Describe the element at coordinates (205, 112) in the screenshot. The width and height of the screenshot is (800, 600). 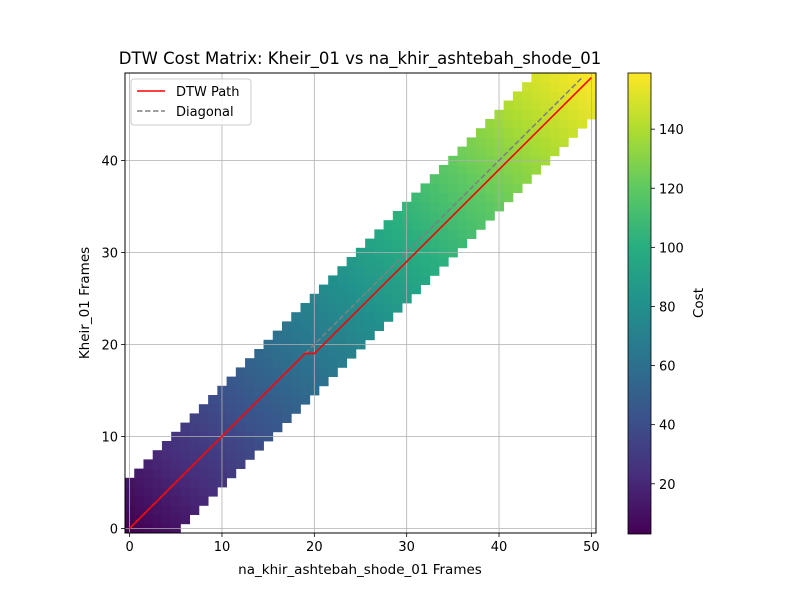
I see `legend-diagonal-label: Diagonal` at that location.